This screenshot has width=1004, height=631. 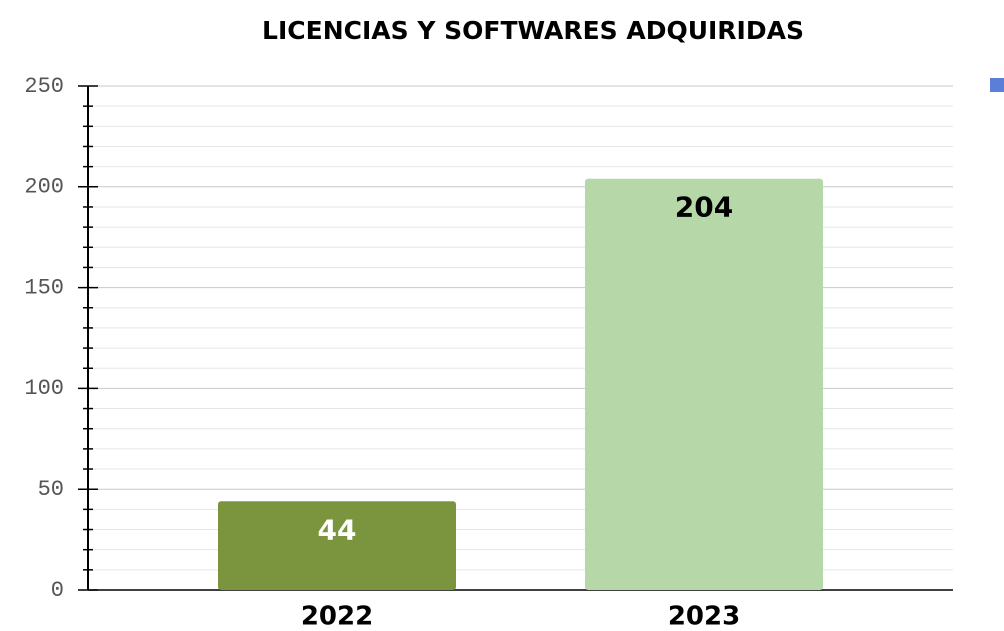 What do you see at coordinates (533, 30) in the screenshot?
I see `chart-title: LICENCIAS Y SOFTWARES ADQUIRIDAS` at bounding box center [533, 30].